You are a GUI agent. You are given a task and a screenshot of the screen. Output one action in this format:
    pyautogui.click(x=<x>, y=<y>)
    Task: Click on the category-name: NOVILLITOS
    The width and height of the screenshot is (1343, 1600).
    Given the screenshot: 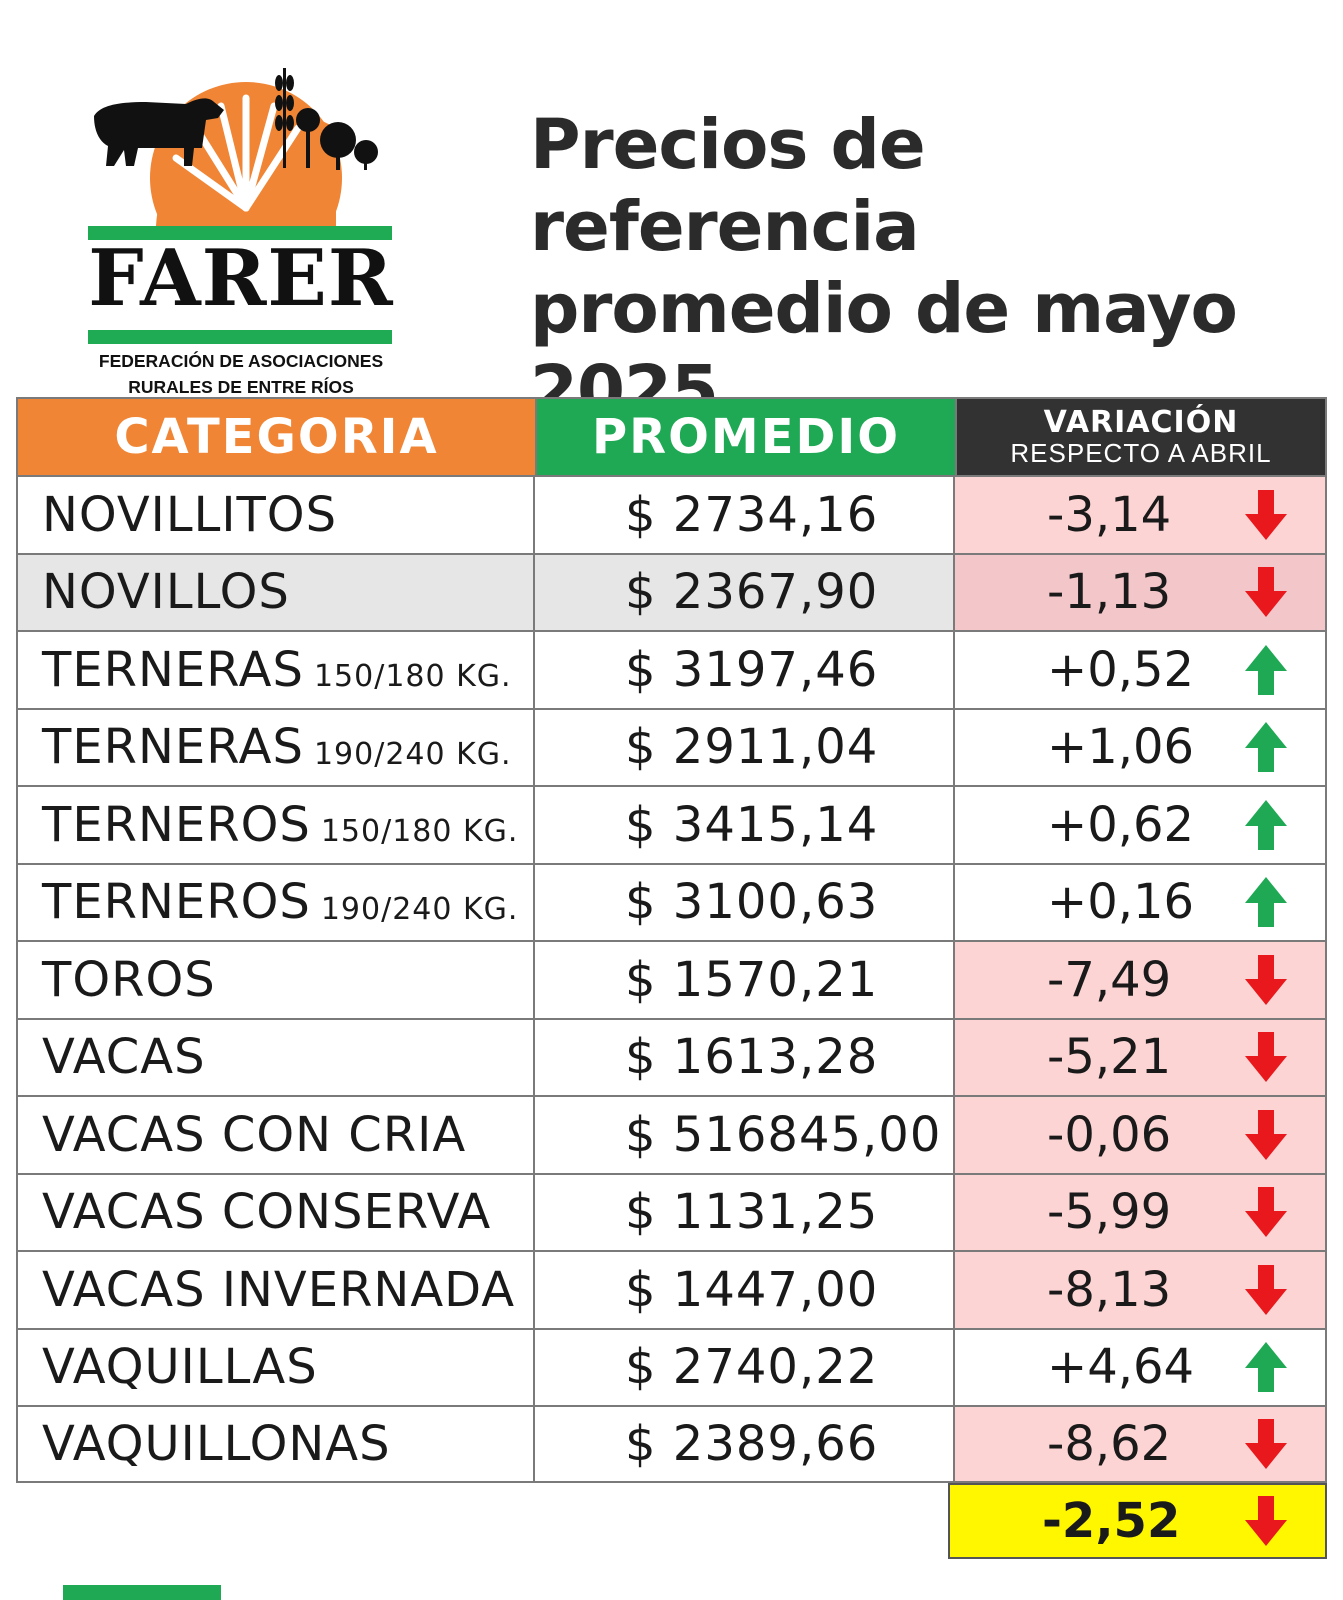 What is the action you would take?
    pyautogui.click(x=190, y=514)
    